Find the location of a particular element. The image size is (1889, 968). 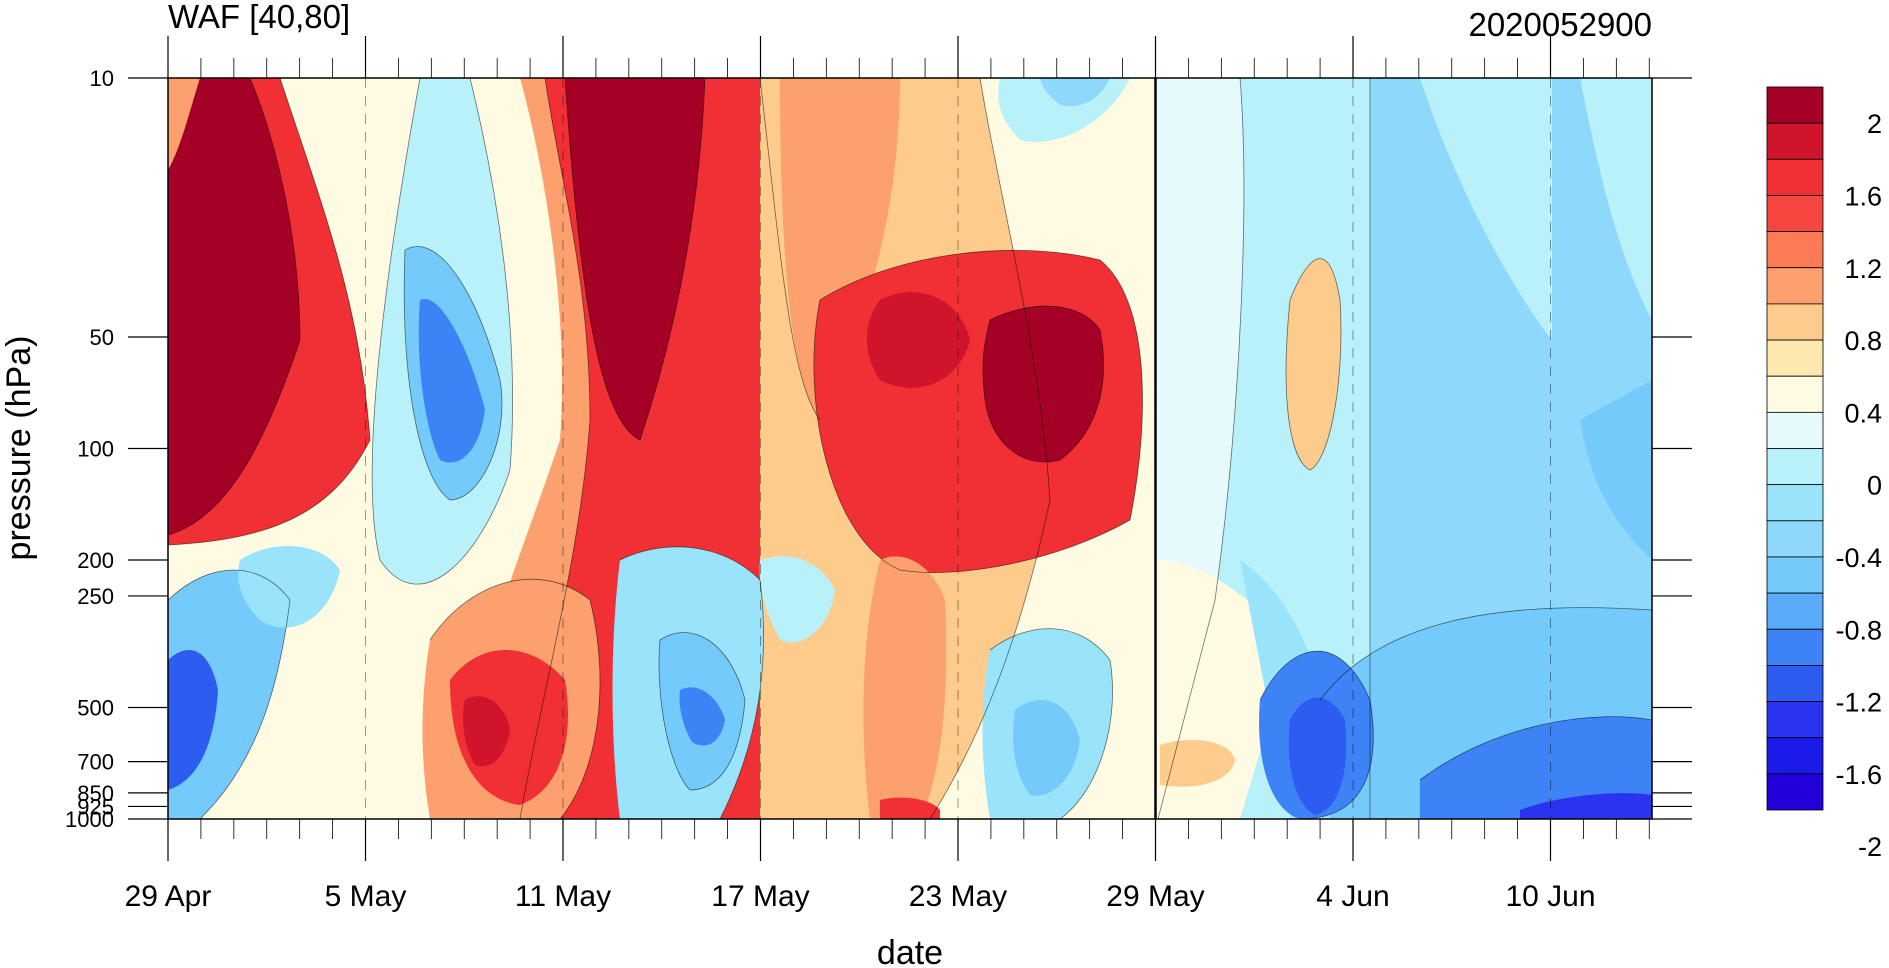

x-tick-label: 23 May is located at coordinates (958, 896).